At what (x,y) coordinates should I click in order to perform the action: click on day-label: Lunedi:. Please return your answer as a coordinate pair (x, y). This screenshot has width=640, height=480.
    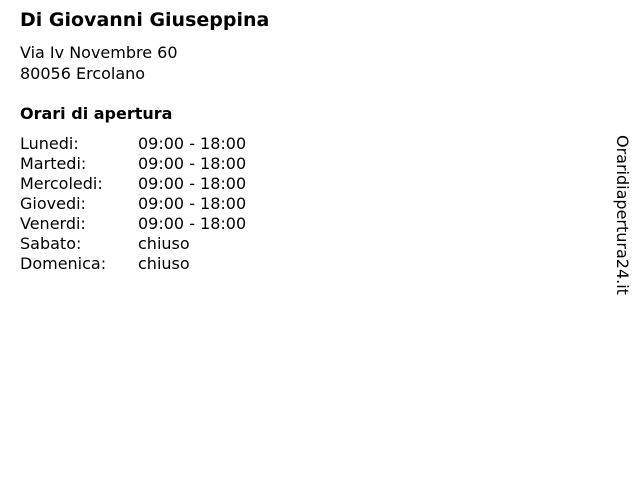
    Looking at the image, I should click on (49, 143).